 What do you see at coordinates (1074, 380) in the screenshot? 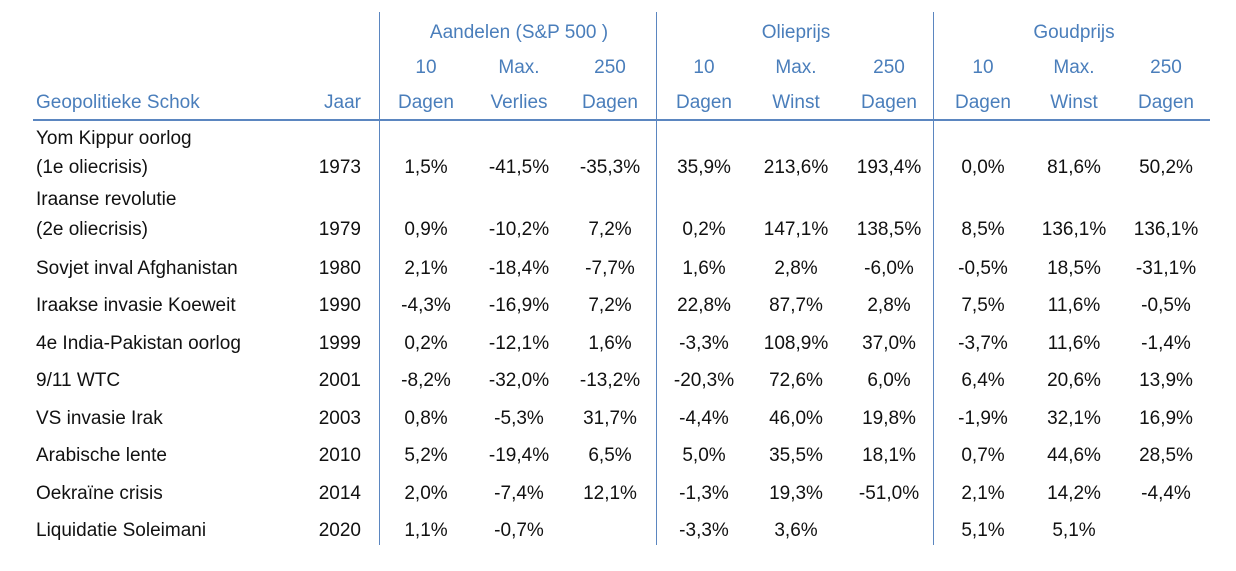
I see `row-value: 20,6%` at bounding box center [1074, 380].